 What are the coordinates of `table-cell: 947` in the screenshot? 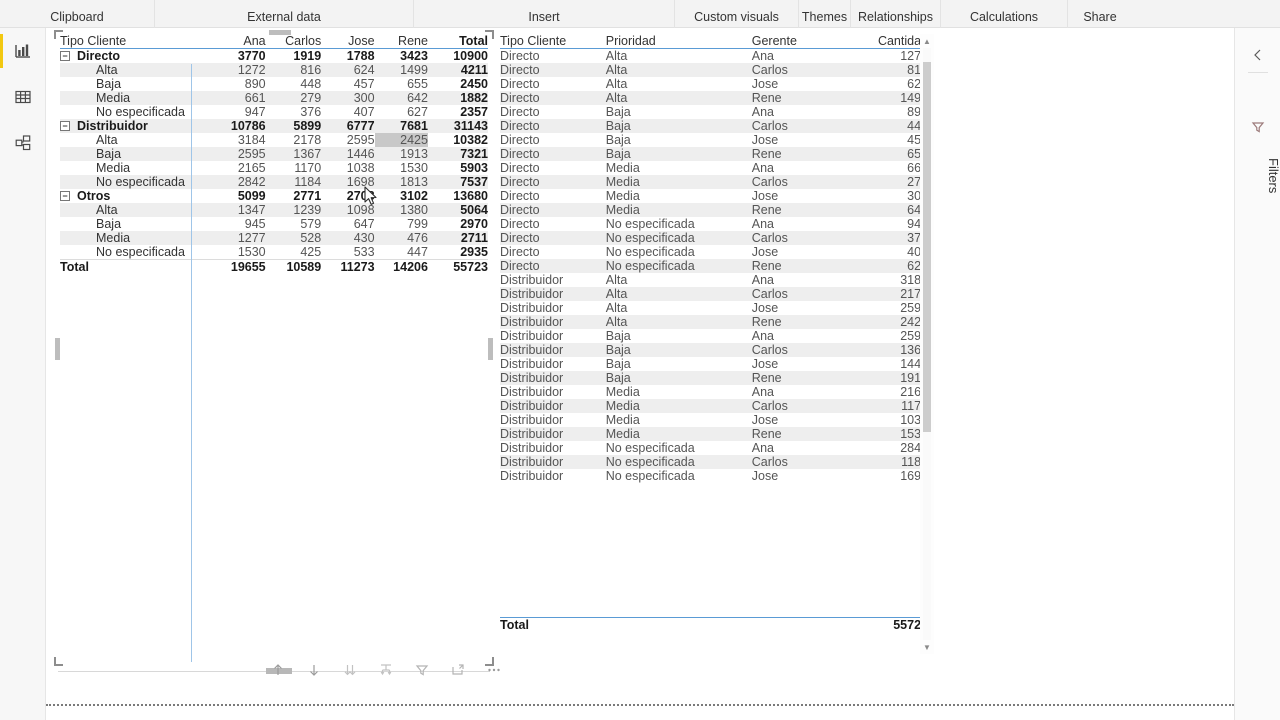 It's located at (917, 224).